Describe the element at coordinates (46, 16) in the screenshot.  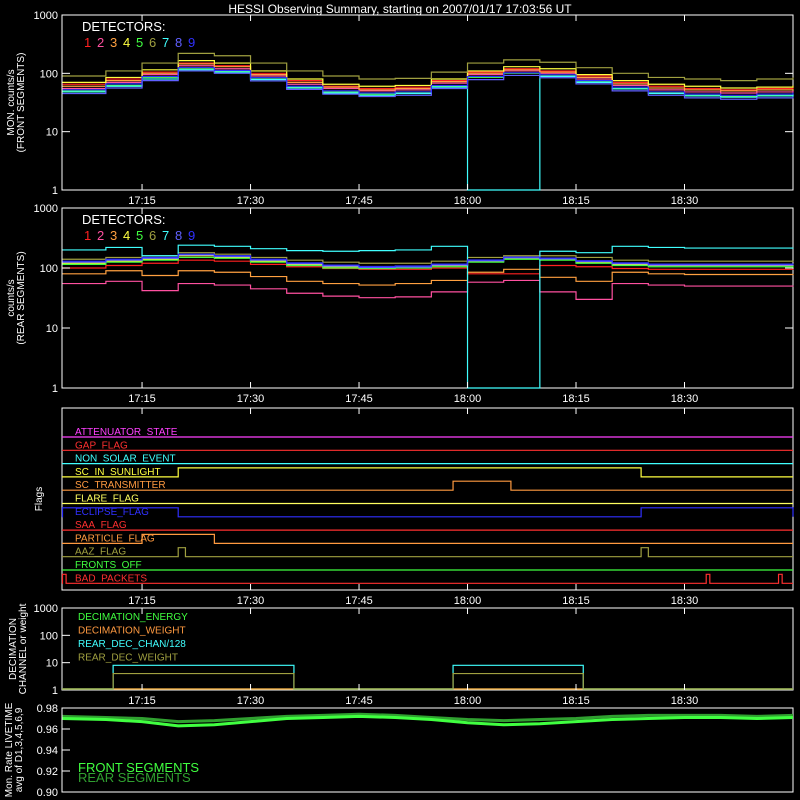
I see `front-ytick-label: 1000` at that location.